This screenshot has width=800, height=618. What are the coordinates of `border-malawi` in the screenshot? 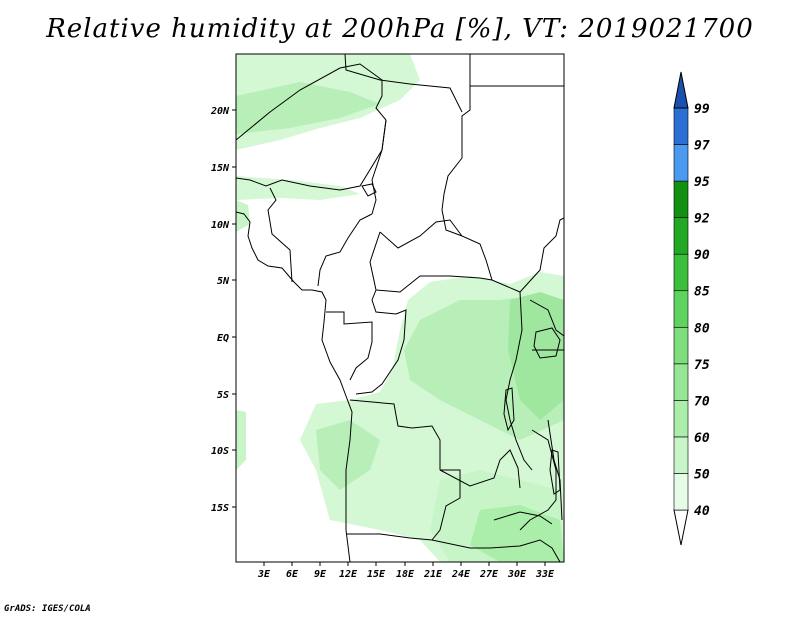 It's located at (555, 470).